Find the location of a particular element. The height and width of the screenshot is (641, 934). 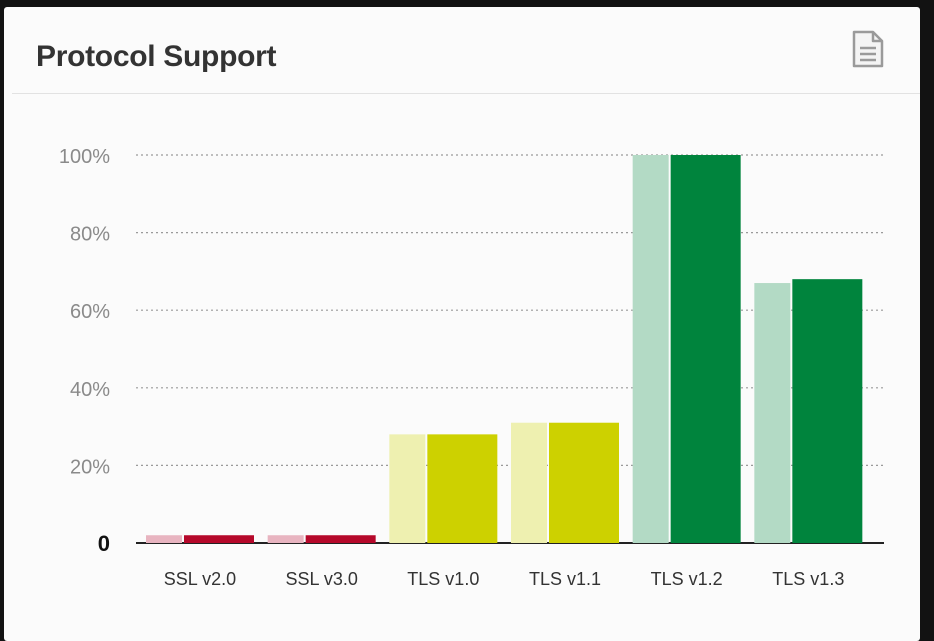

x-tick-label: SSL v2.0 is located at coordinates (200, 579).